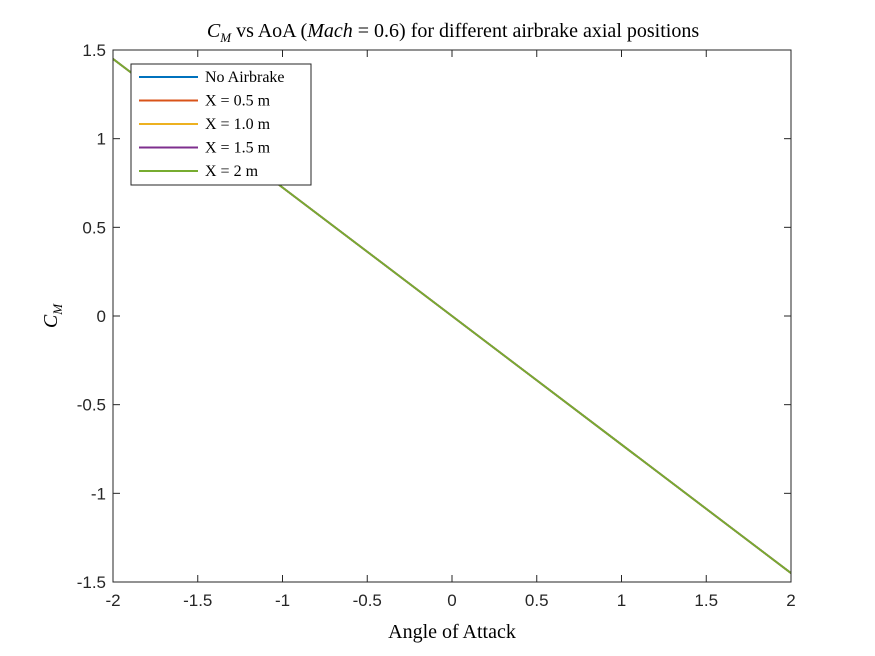 The image size is (875, 656). I want to click on x-axis-label: Angle of Attack, so click(452, 632).